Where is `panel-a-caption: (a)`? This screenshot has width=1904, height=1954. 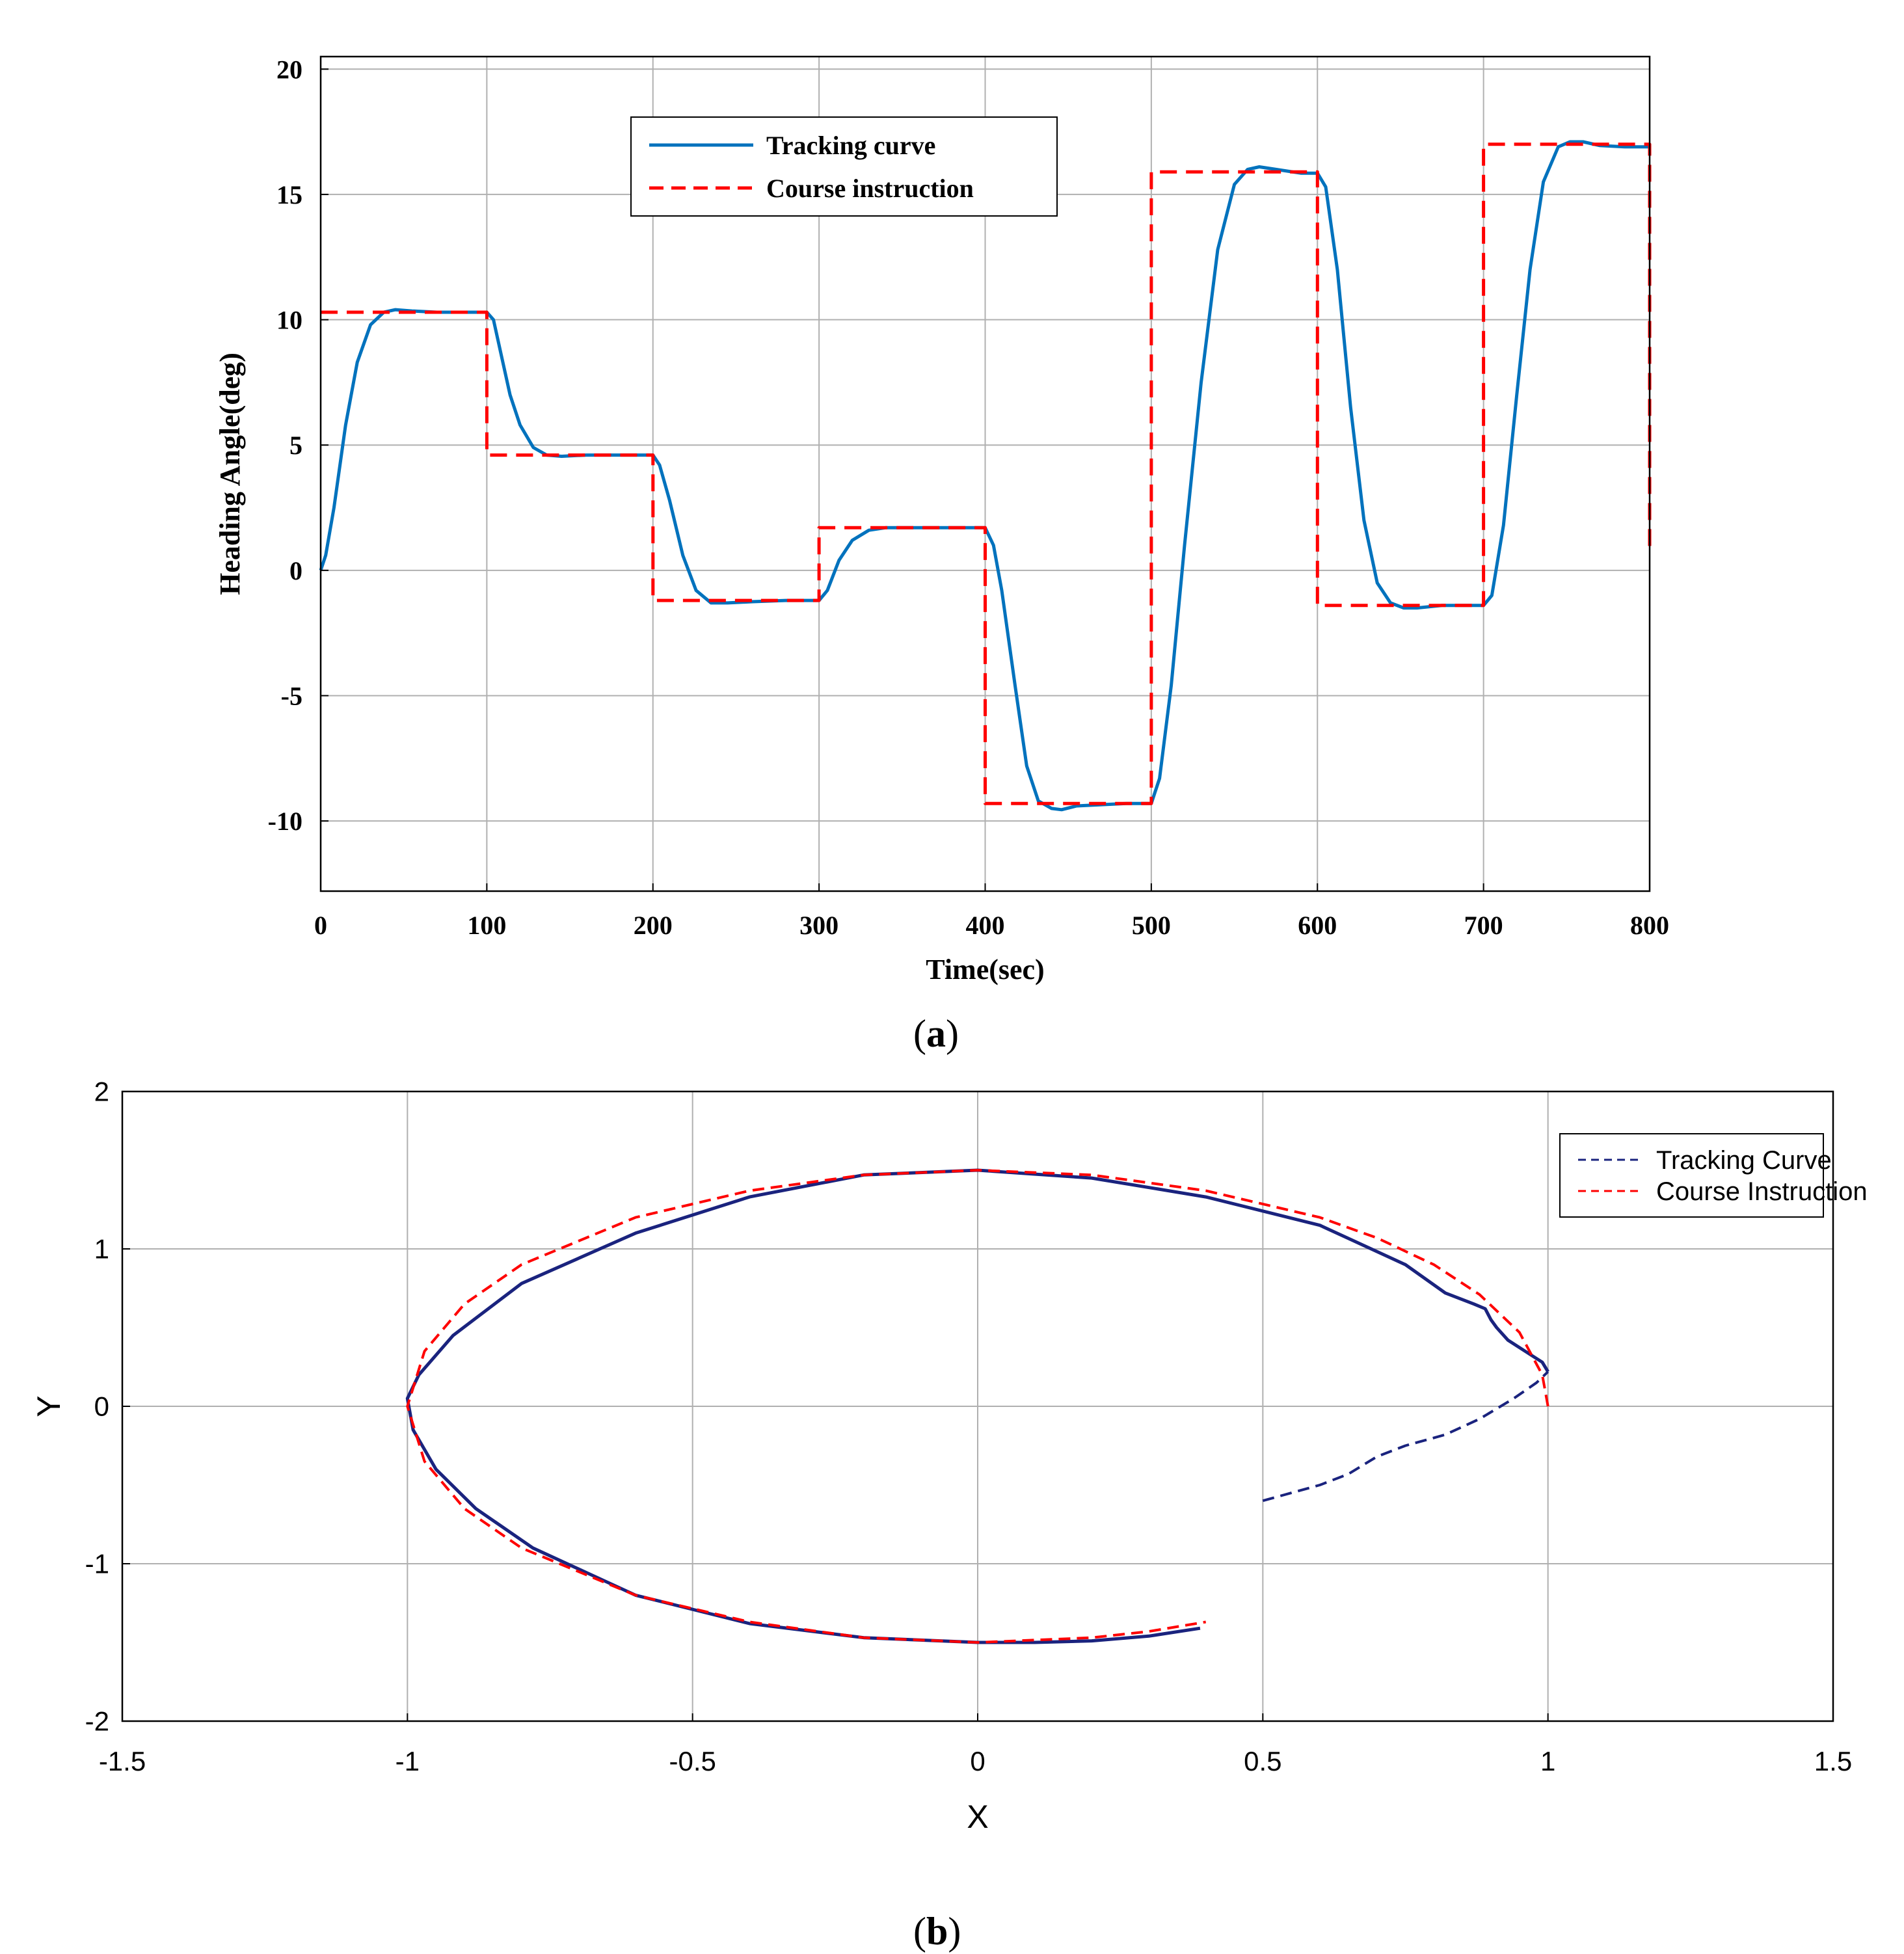
panel-a-caption: (a) is located at coordinates (936, 1033).